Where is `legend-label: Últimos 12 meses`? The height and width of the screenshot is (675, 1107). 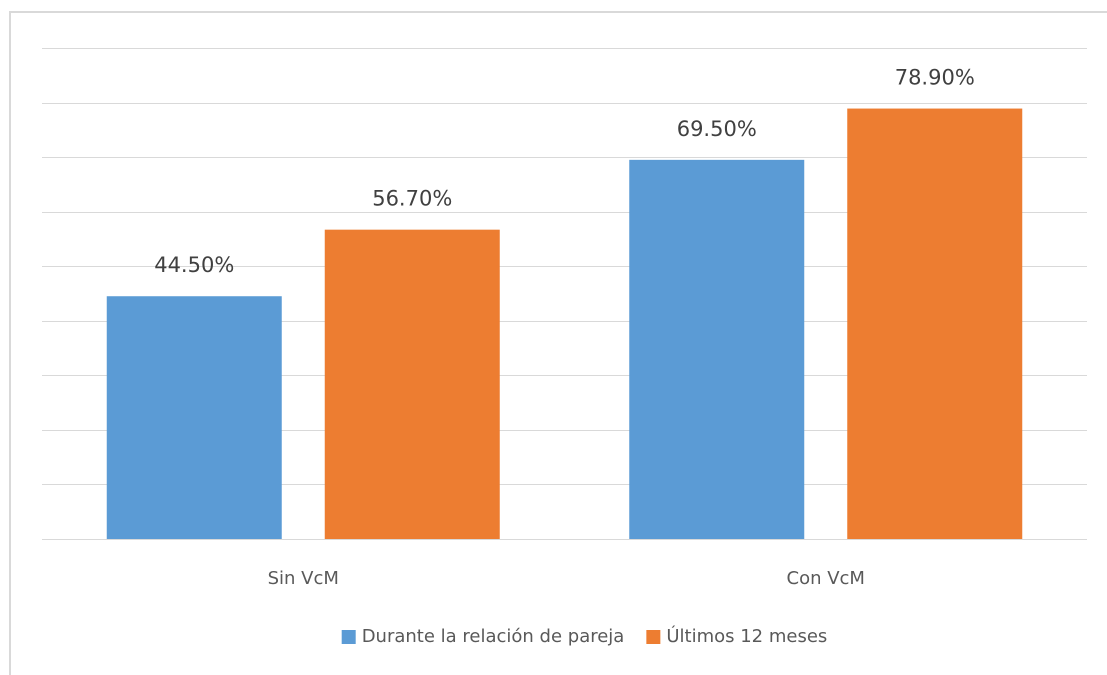 legend-label: Últimos 12 meses is located at coordinates (746, 636).